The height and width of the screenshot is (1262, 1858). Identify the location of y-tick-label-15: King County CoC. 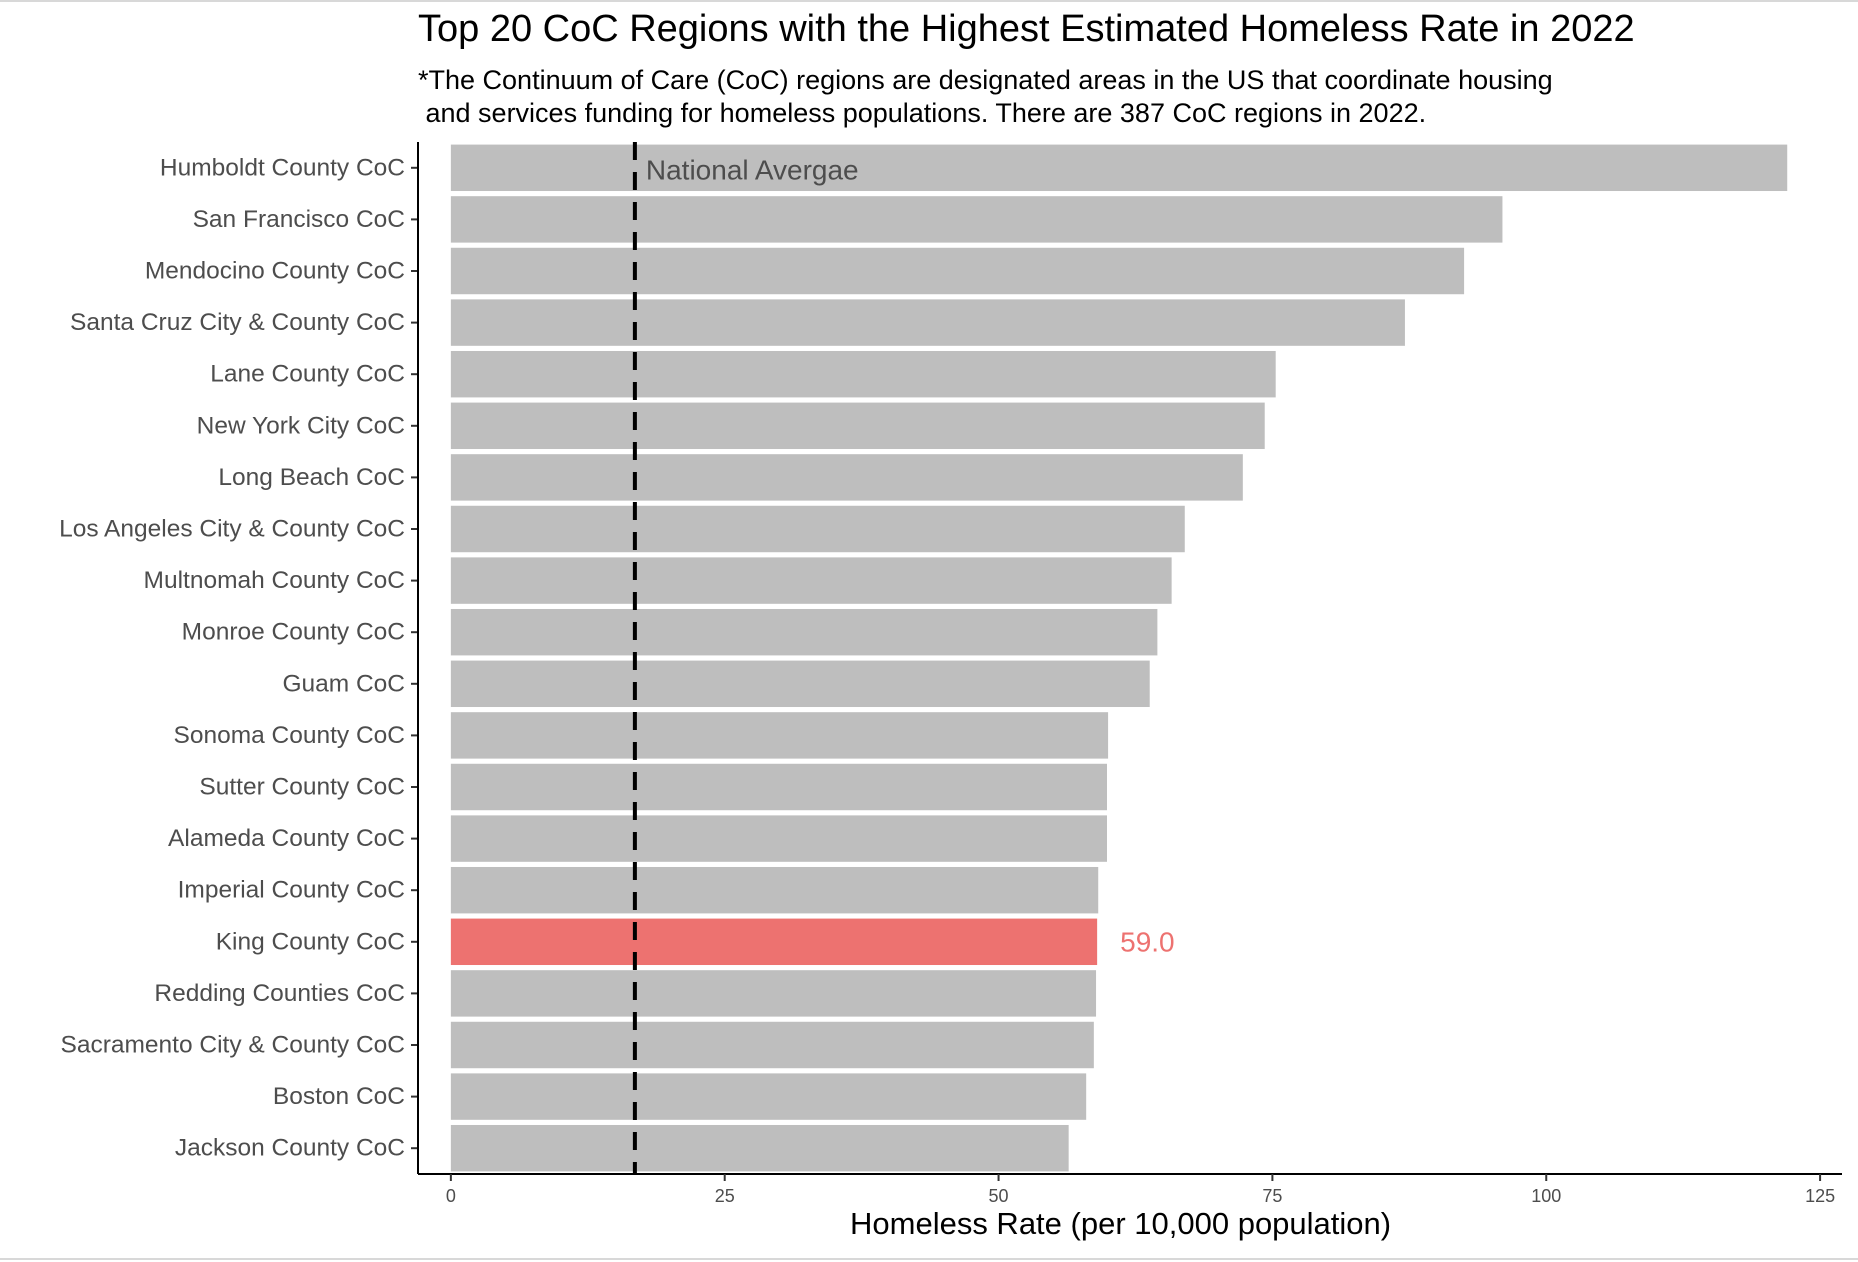
(310, 941).